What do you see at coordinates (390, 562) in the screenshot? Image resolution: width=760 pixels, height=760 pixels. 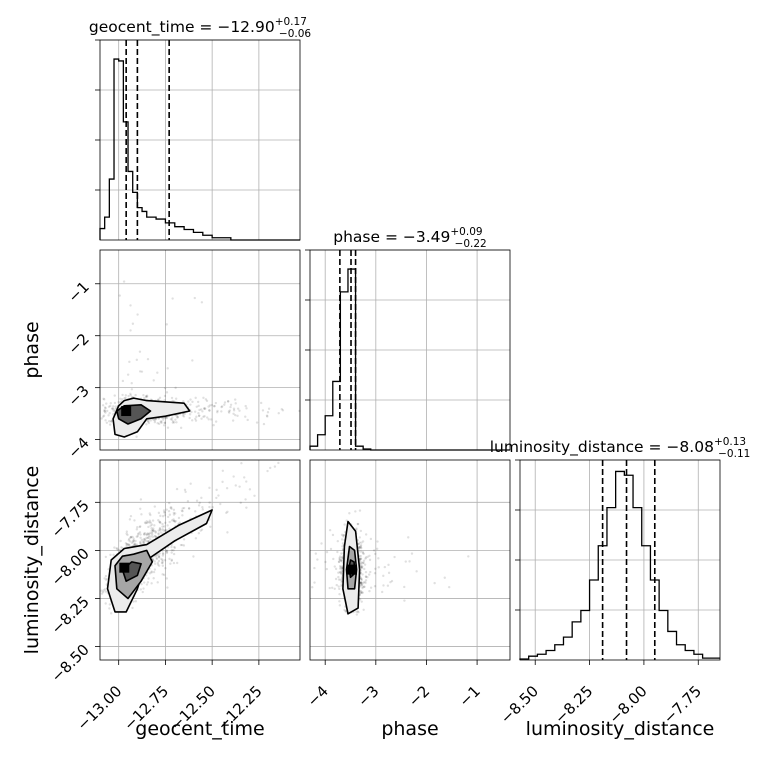 I see `scatter-samples` at bounding box center [390, 562].